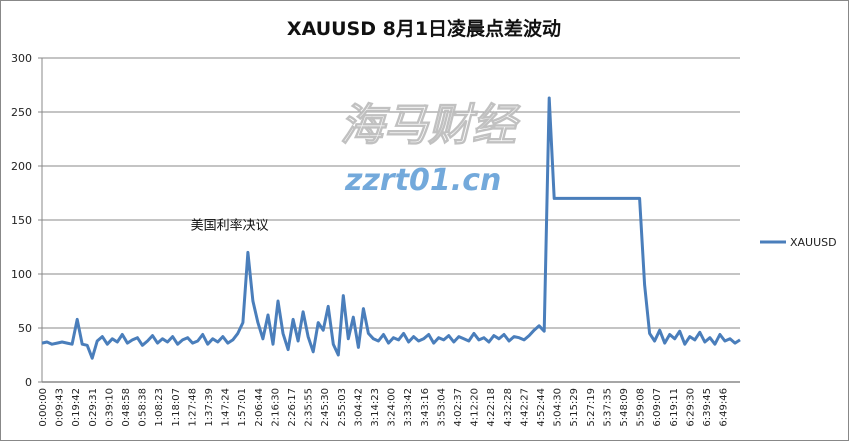 This screenshot has height=441, width=849. I want to click on watermark: 海马财经 zzrt01.cn, so click(431, 149).